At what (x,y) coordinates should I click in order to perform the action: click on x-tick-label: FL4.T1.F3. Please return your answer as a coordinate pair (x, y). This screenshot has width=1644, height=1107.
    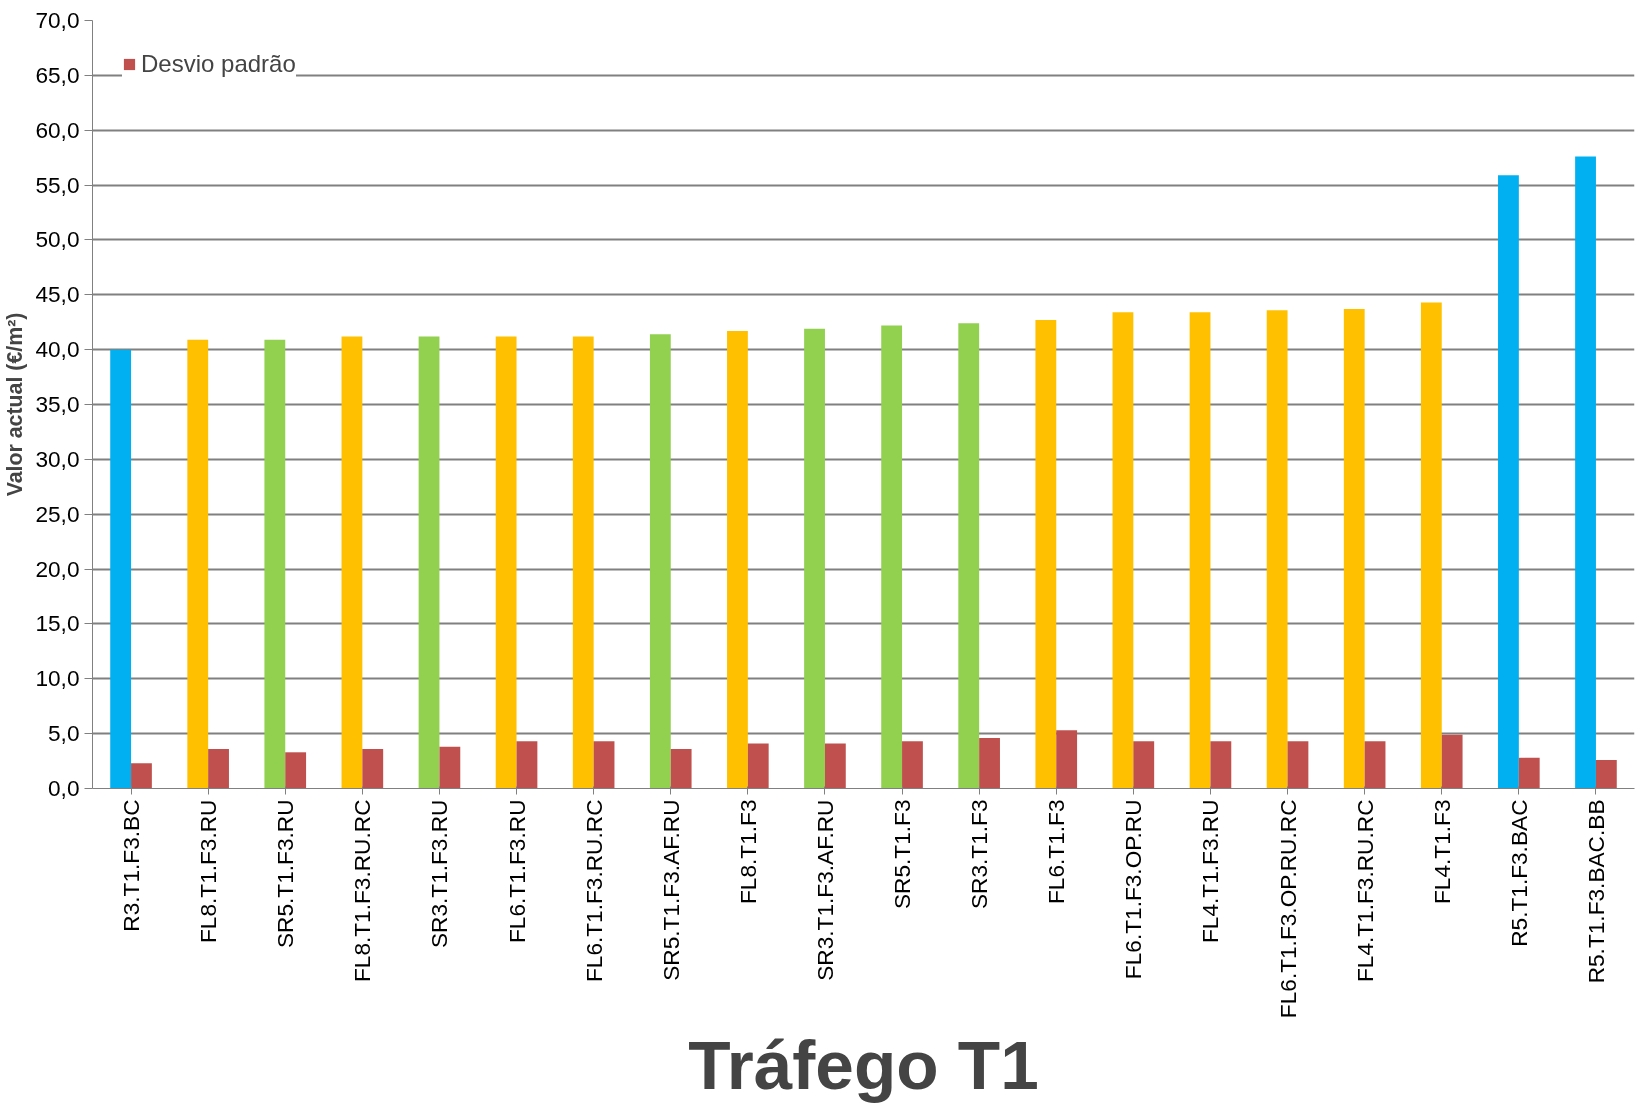
    Looking at the image, I should click on (1441, 852).